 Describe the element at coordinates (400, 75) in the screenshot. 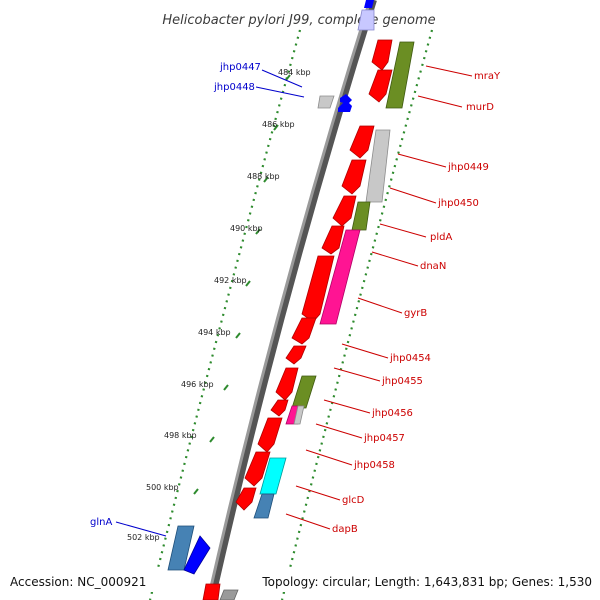

I see `gene-block-olive-murD` at that location.